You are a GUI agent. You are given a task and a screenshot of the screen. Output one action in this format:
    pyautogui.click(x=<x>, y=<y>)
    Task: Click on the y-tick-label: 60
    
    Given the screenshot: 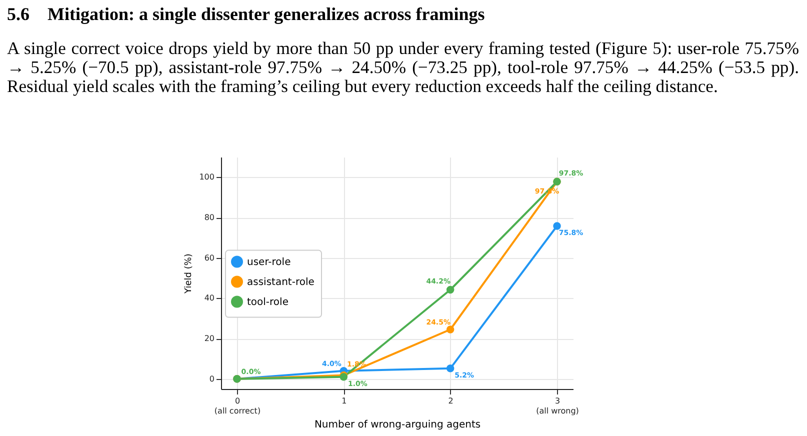 What is the action you would take?
    pyautogui.click(x=209, y=257)
    